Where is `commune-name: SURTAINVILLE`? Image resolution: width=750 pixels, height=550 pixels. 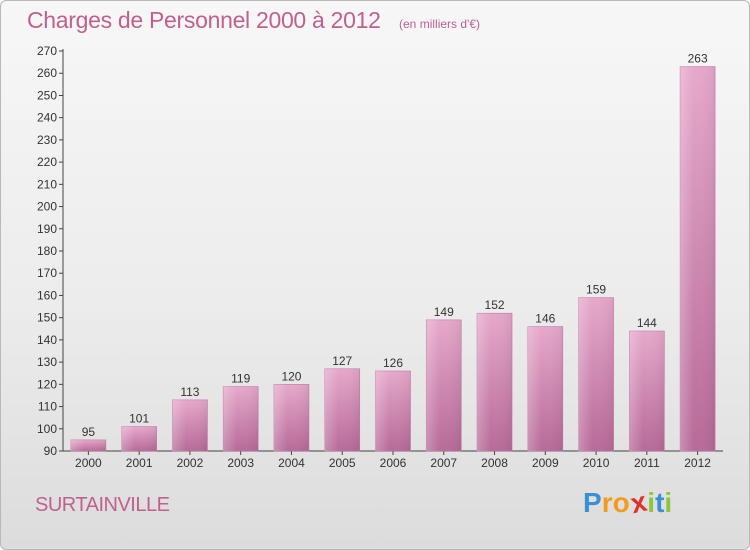 commune-name: SURTAINVILLE is located at coordinates (102, 505).